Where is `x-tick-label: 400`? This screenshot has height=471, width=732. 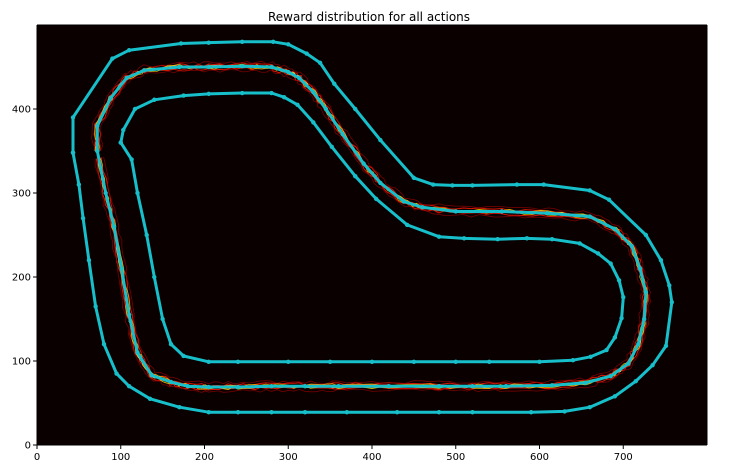
x-tick-label: 400 is located at coordinates (371, 457).